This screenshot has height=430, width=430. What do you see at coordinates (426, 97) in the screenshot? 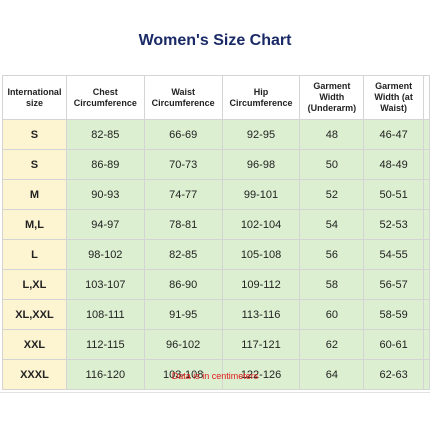
I see `header-overflow-column` at bounding box center [426, 97].